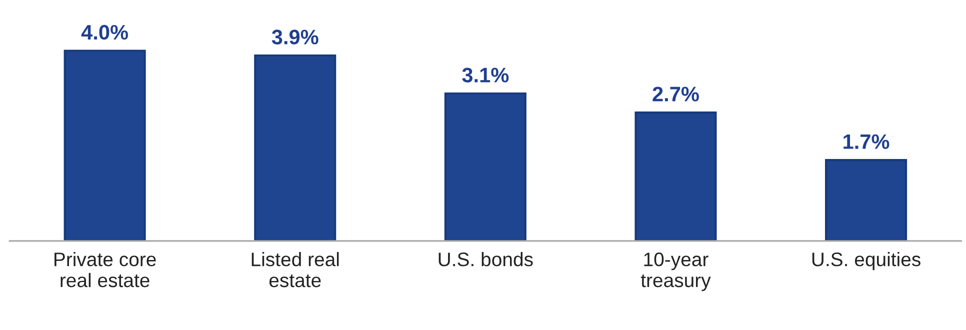  I want to click on data-label: 2.7%, so click(675, 94).